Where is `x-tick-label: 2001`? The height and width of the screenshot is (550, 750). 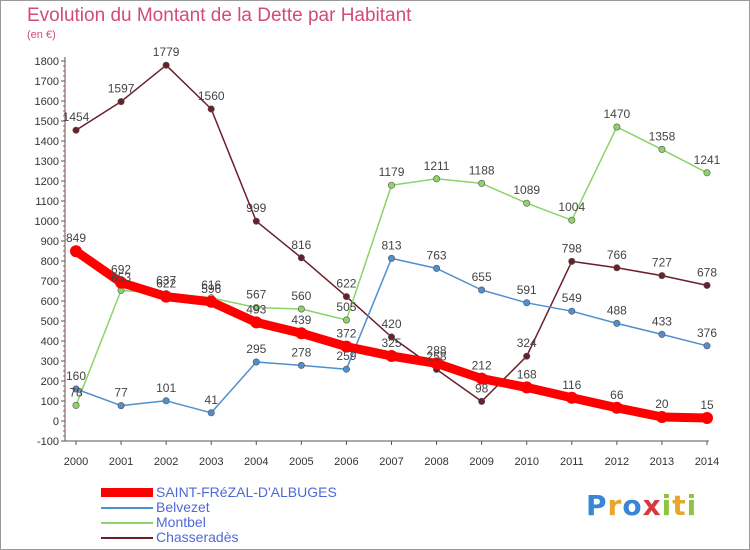
x-tick-label: 2001 is located at coordinates (121, 462).